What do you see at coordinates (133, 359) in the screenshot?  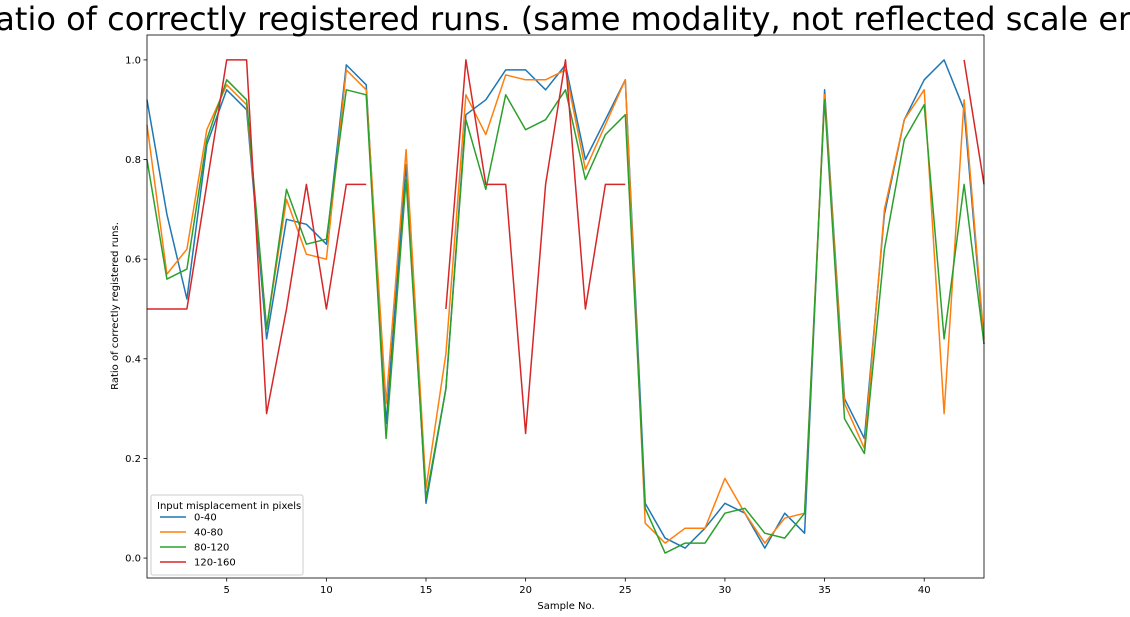 I see `y-tick-label: 0.4` at bounding box center [133, 359].